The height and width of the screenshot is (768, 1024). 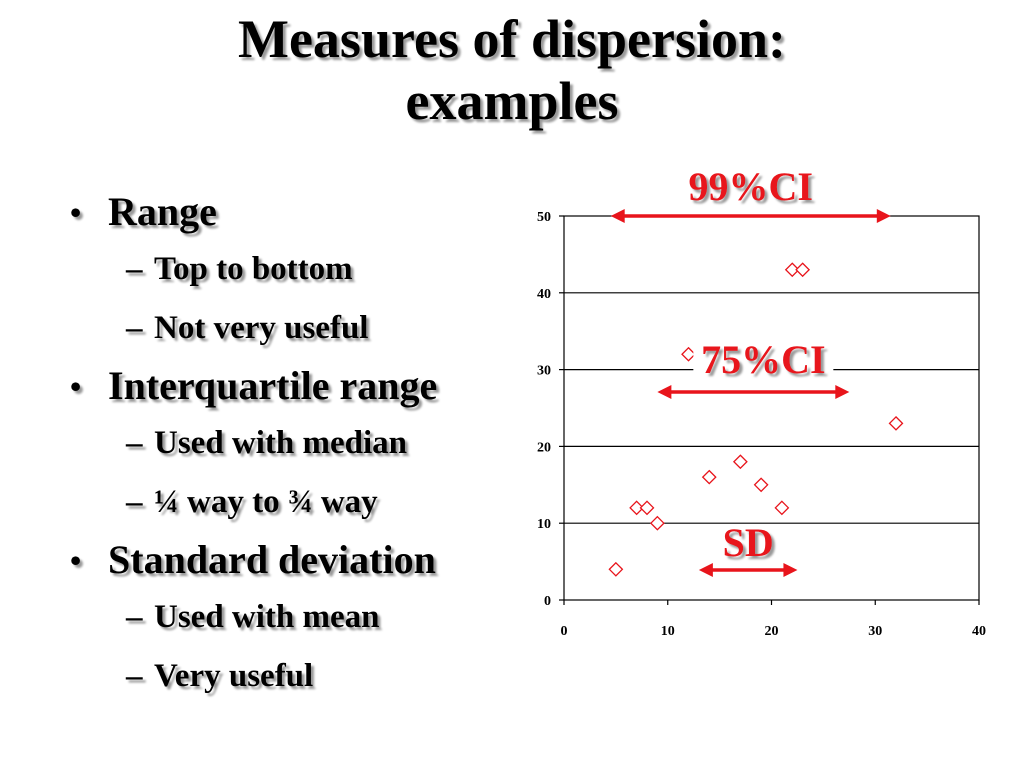 I want to click on y-tick-label: 20, so click(x=544, y=447).